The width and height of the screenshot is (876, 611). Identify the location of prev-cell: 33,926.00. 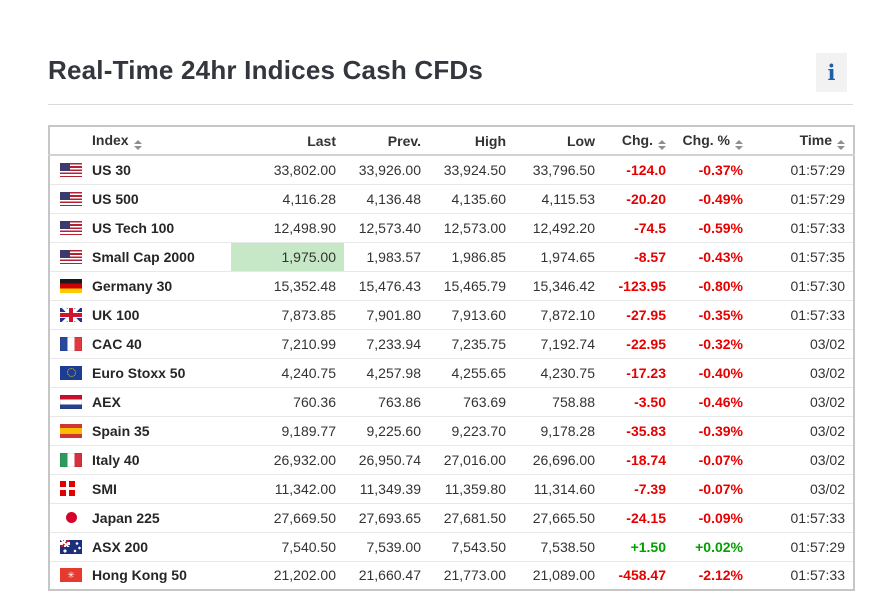
(389, 169).